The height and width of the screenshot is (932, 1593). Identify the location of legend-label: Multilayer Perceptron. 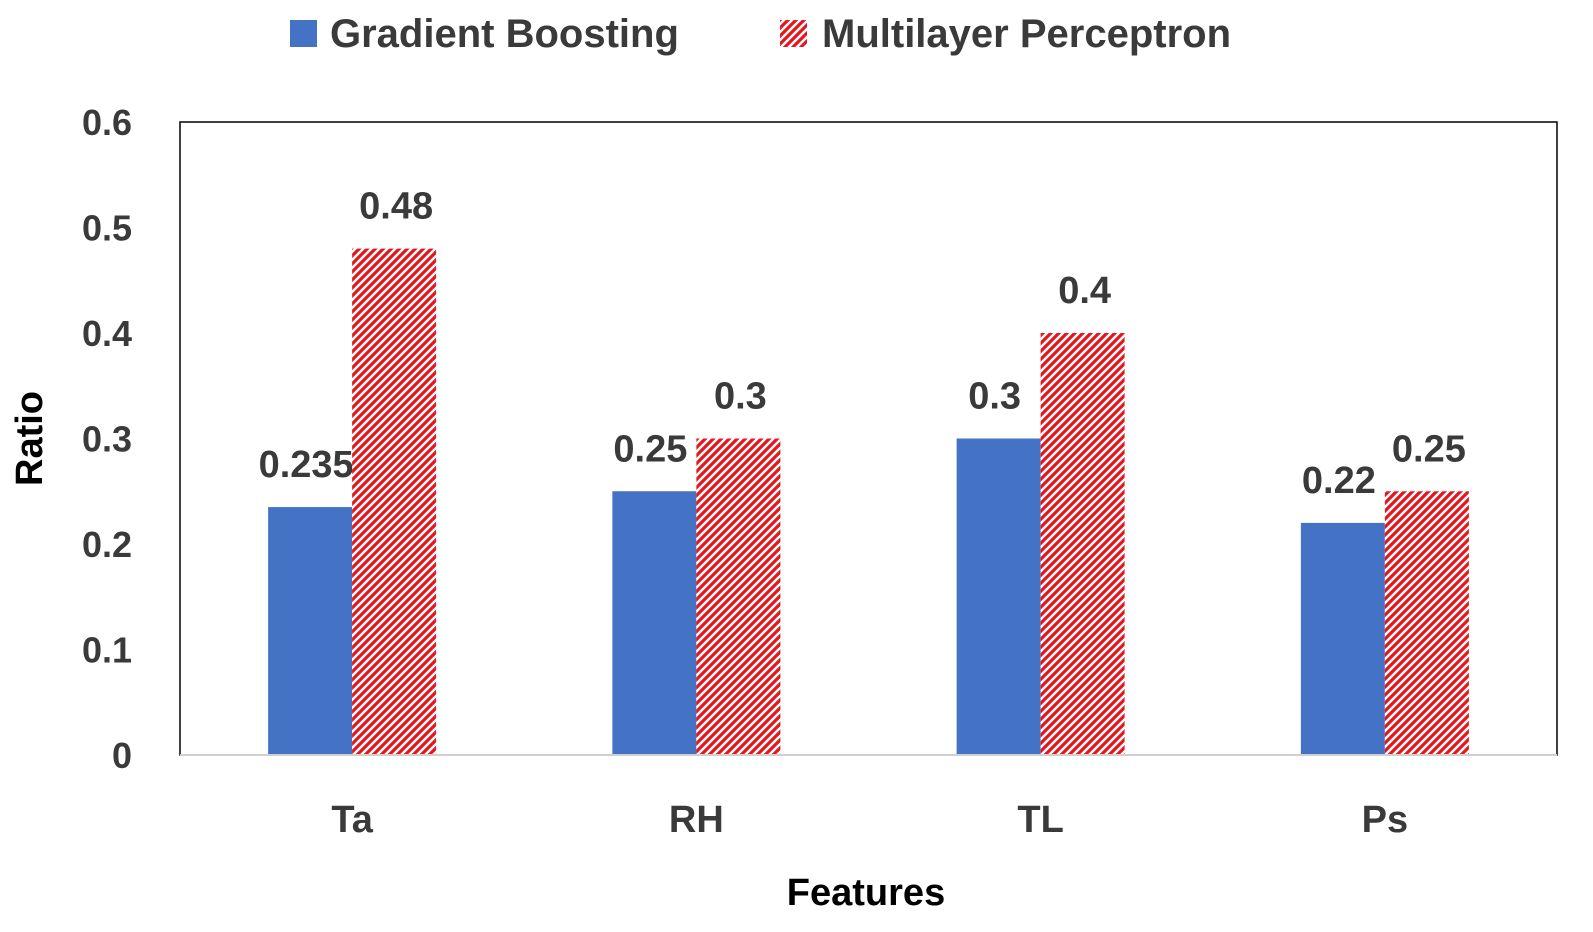
(1026, 34).